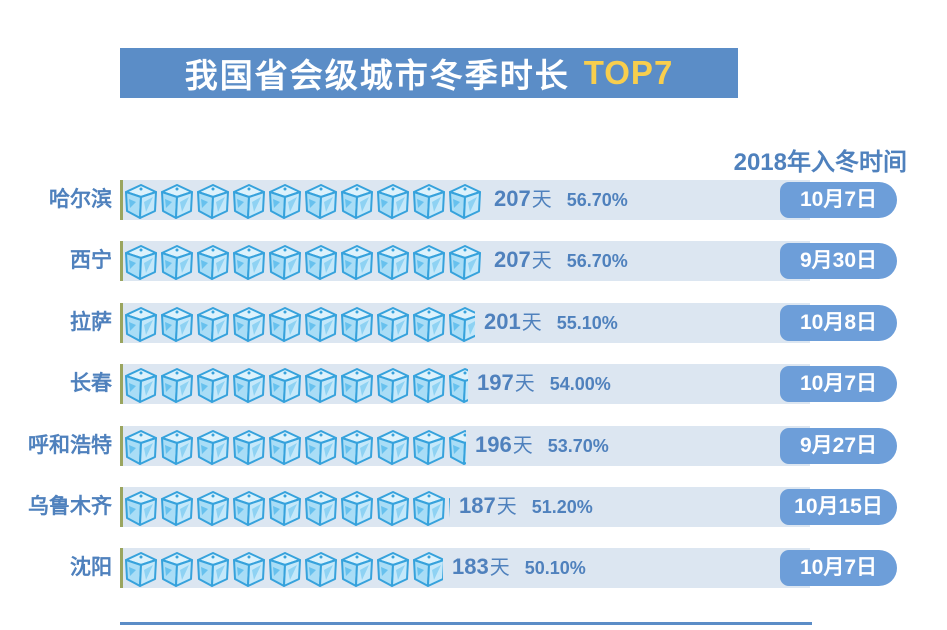 This screenshot has width=947, height=630. Describe the element at coordinates (551, 323) in the screenshot. I see `value-label: 201天 55.10%` at that location.